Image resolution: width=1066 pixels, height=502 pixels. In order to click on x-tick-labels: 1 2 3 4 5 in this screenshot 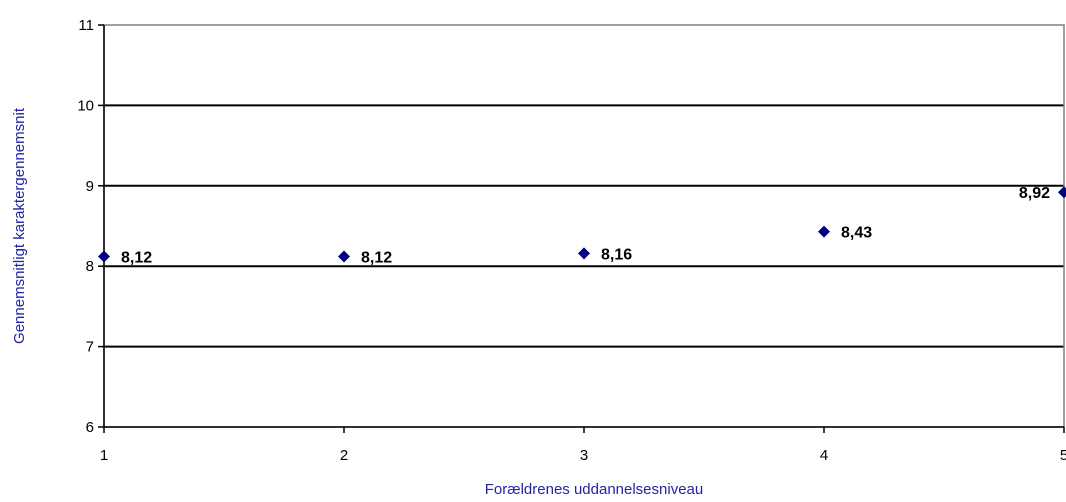, I will do `click(583, 455)`.